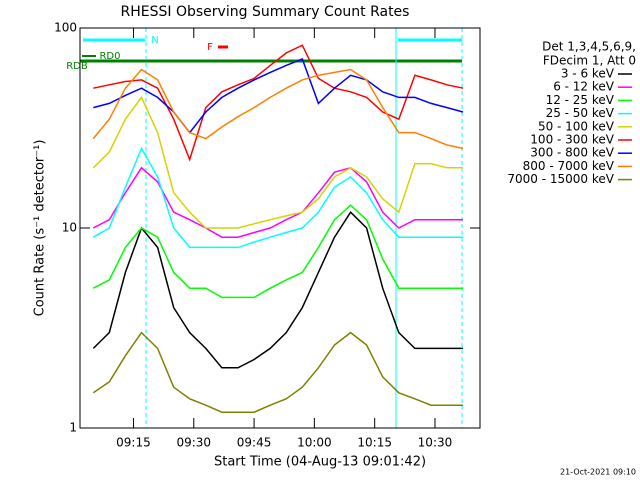 This screenshot has height=480, width=640. What do you see at coordinates (569, 166) in the screenshot?
I see `legend-label: 800 - 7000 keV` at bounding box center [569, 166].